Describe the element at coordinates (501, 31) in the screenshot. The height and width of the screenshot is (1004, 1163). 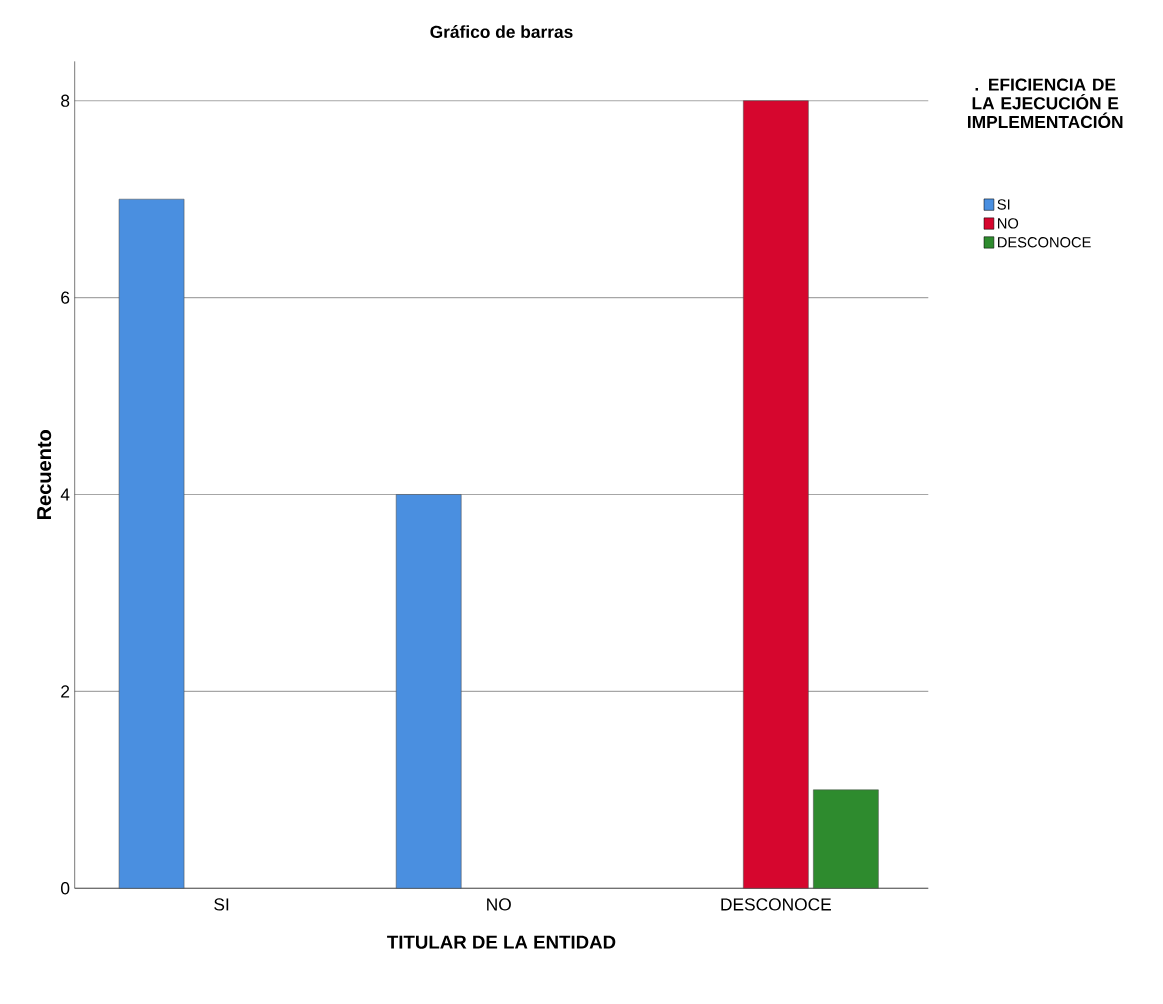
I see `chart-title: Gráfico de barras` at that location.